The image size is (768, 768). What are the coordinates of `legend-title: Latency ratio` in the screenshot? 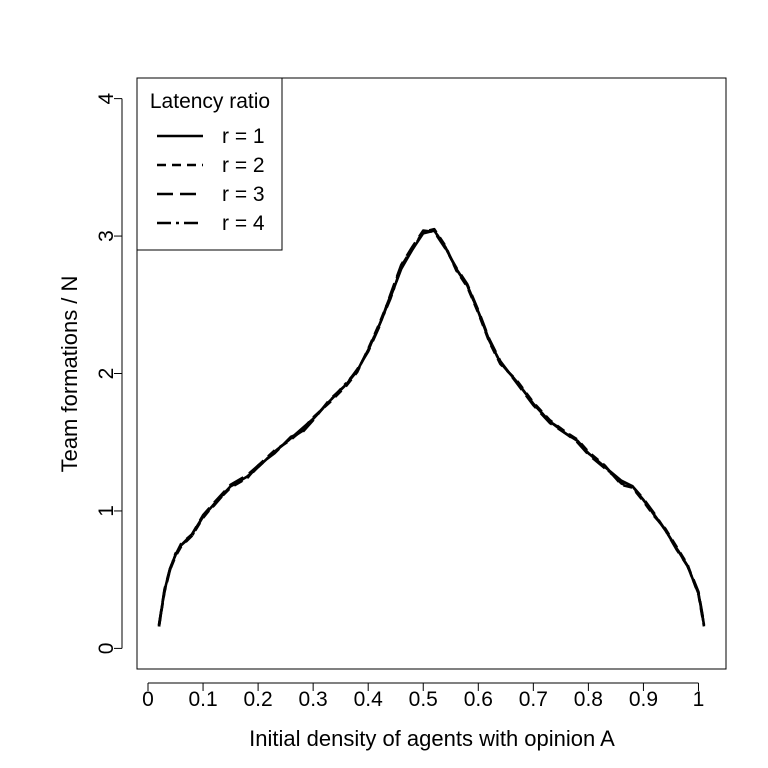 It's located at (210, 101).